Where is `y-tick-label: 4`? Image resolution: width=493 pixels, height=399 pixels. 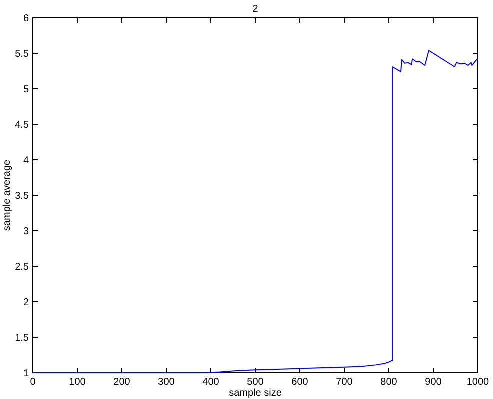
y-tick-label: 4 is located at coordinates (26, 161).